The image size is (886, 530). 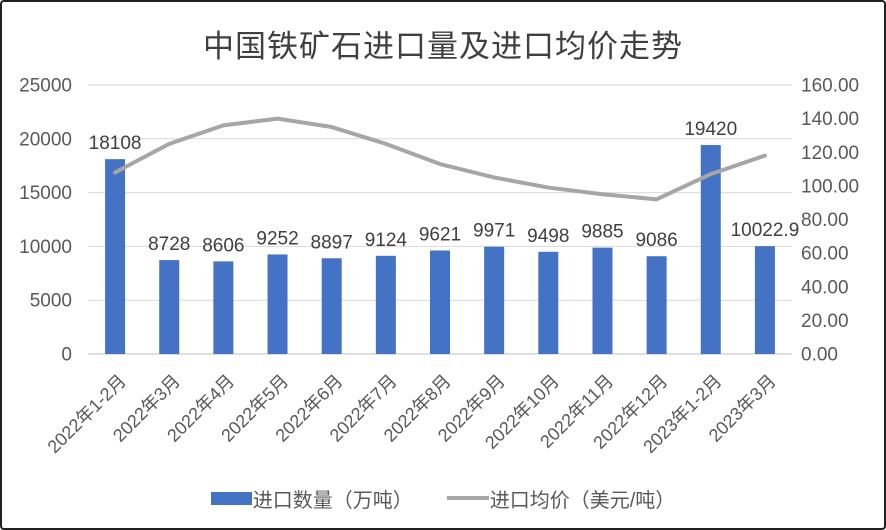 What do you see at coordinates (443, 498) in the screenshot?
I see `chart-legend: 进口数量（万吨） 进口均价（美元/吨）` at bounding box center [443, 498].